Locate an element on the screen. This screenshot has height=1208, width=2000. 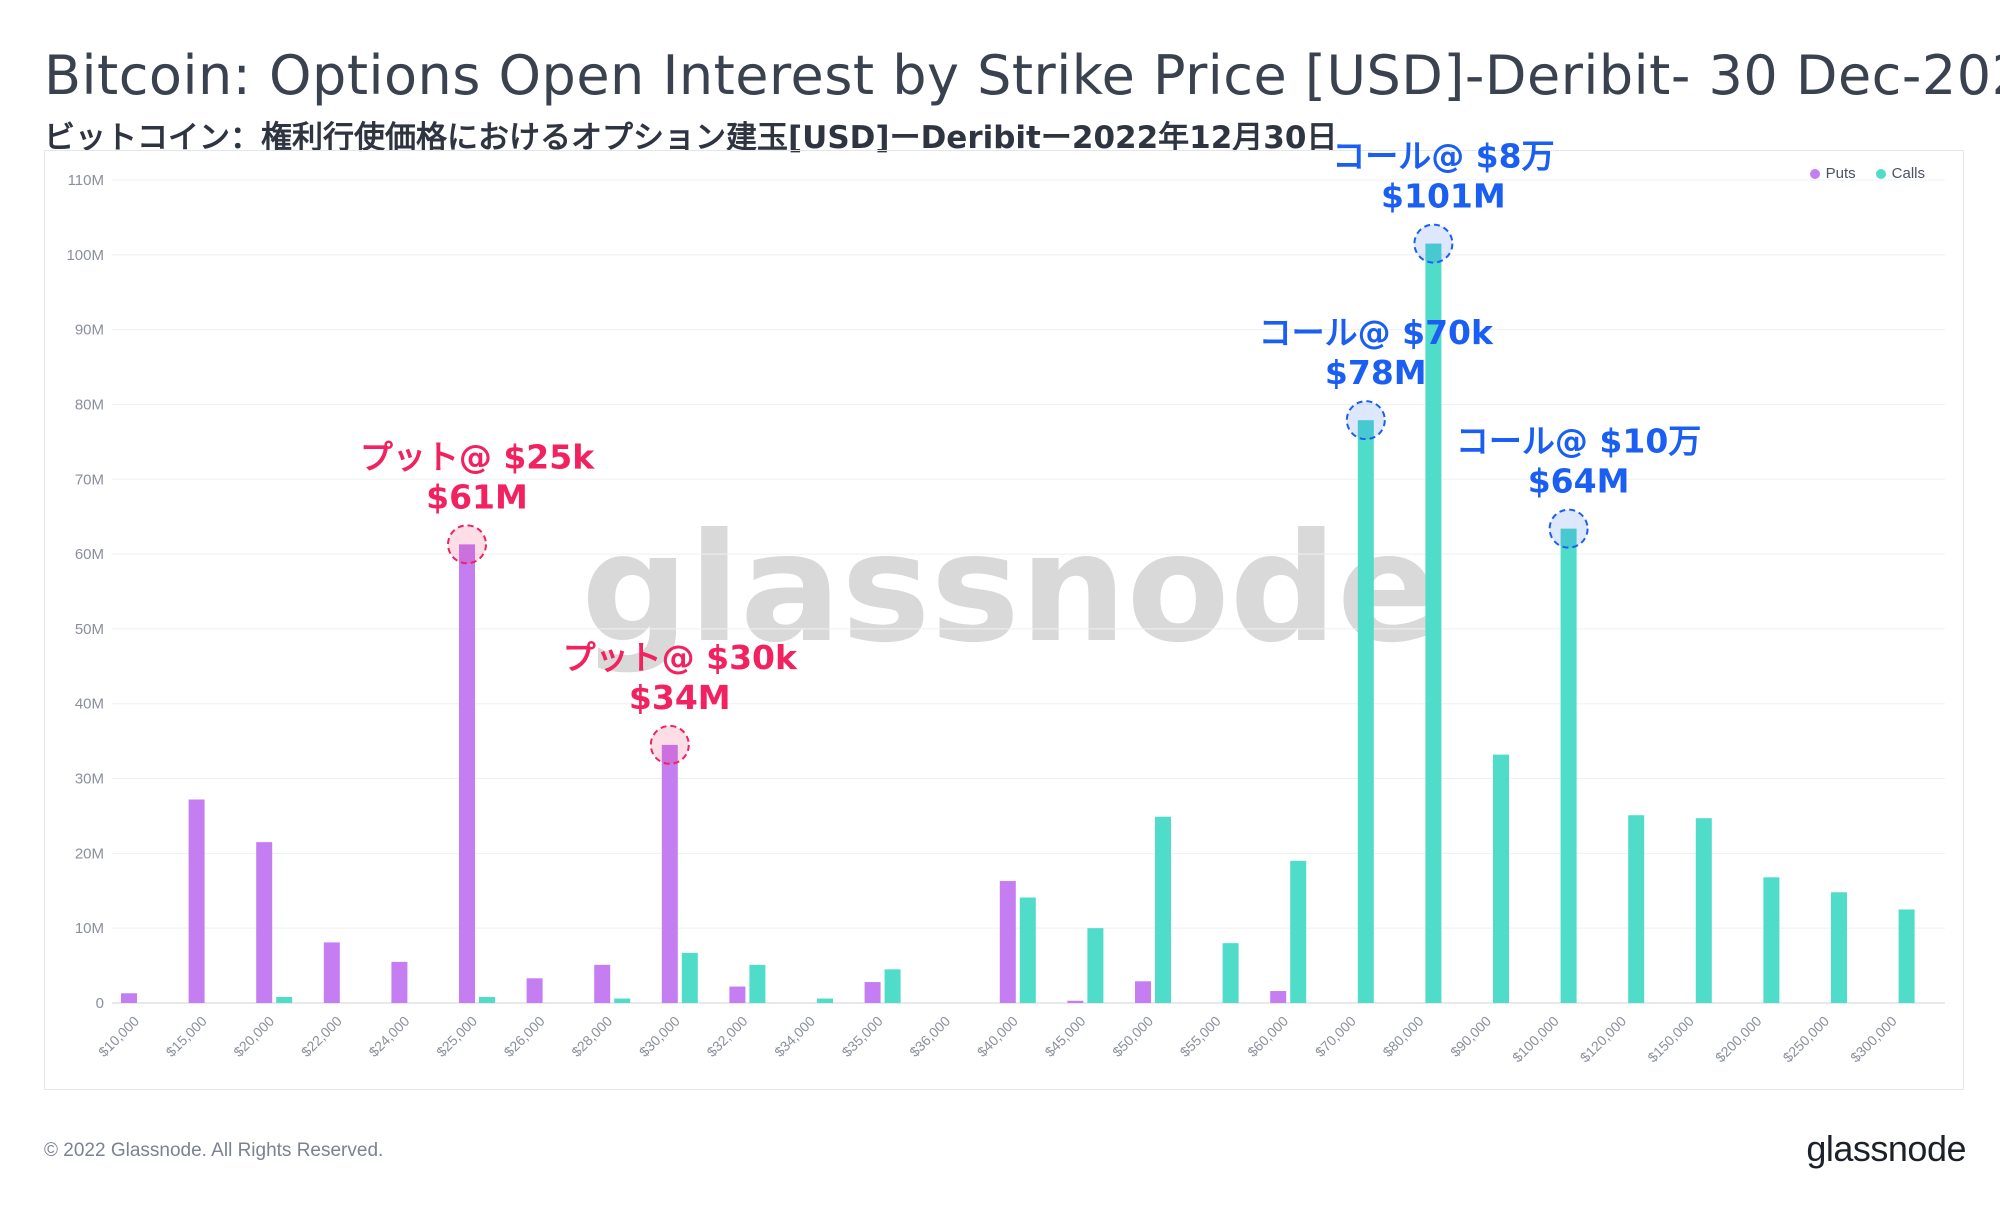
legend-label-calls: Calls is located at coordinates (1908, 173).